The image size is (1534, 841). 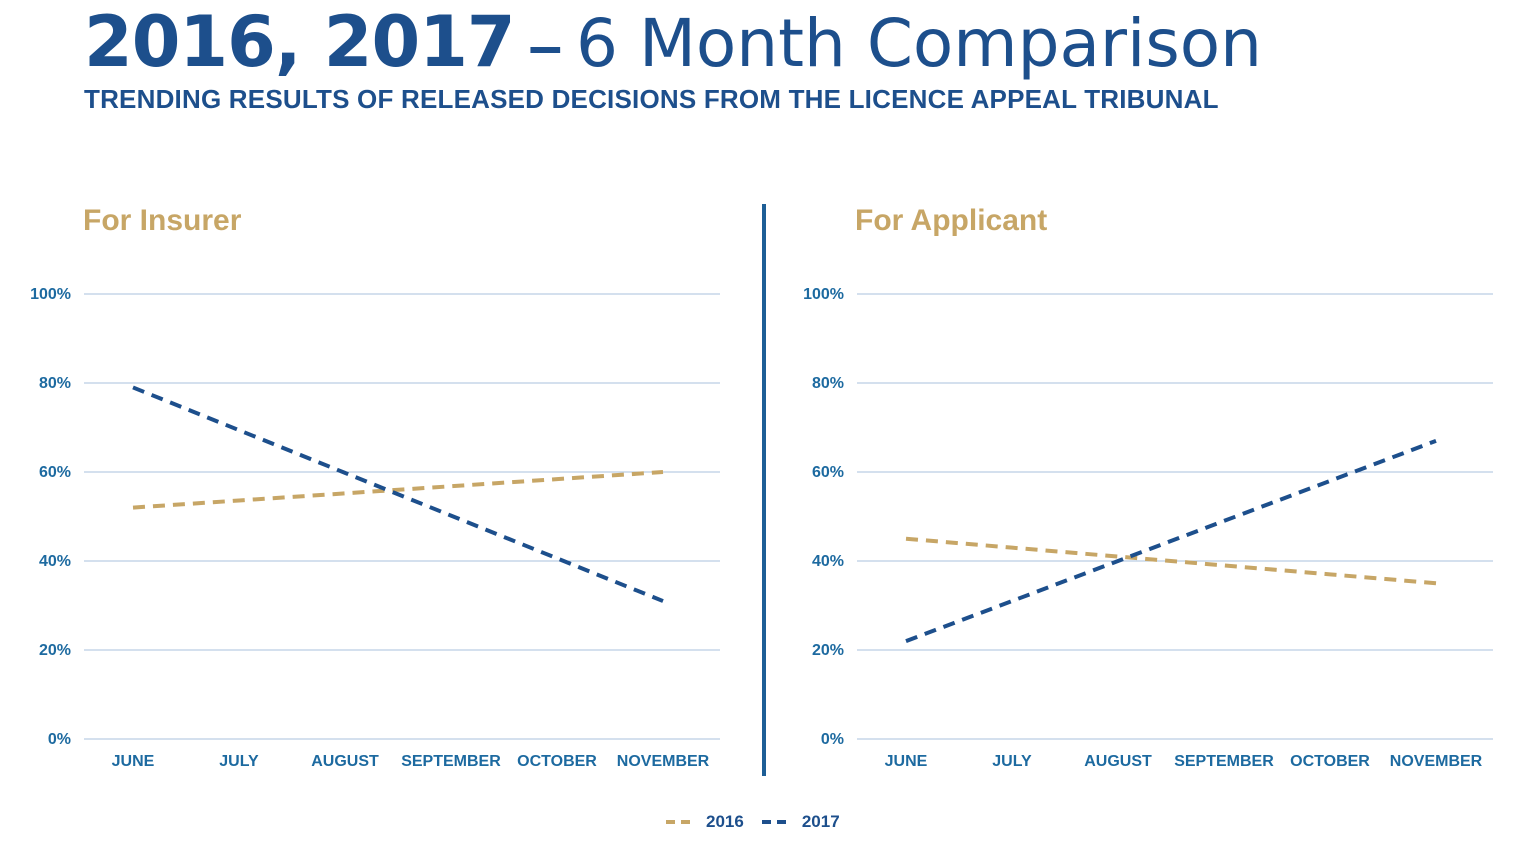 What do you see at coordinates (162, 220) in the screenshot?
I see `chart-title: For Insurer` at bounding box center [162, 220].